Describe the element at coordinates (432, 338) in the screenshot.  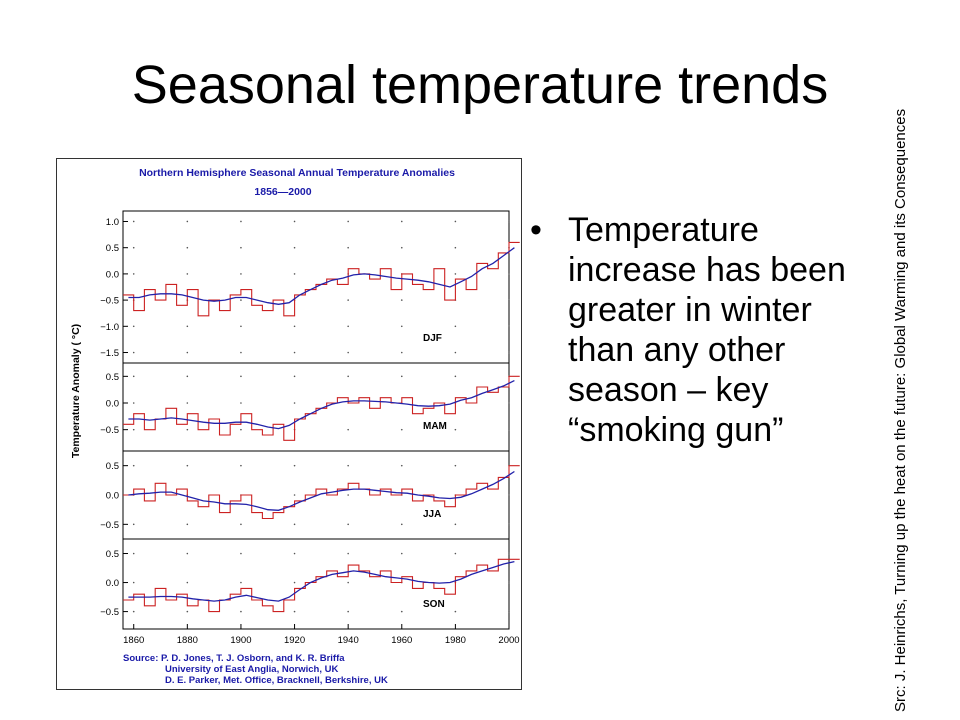
I see `season-label: DJF` at that location.